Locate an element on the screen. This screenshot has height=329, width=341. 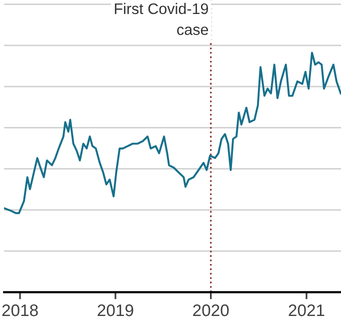
x-tick-label: 2019 is located at coordinates (116, 310).